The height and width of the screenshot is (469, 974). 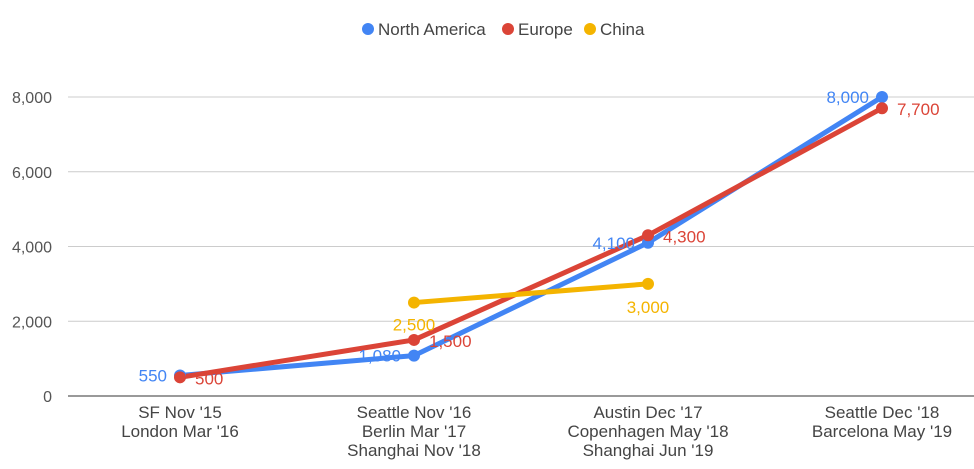 What do you see at coordinates (531, 293) in the screenshot?
I see `china-line` at bounding box center [531, 293].